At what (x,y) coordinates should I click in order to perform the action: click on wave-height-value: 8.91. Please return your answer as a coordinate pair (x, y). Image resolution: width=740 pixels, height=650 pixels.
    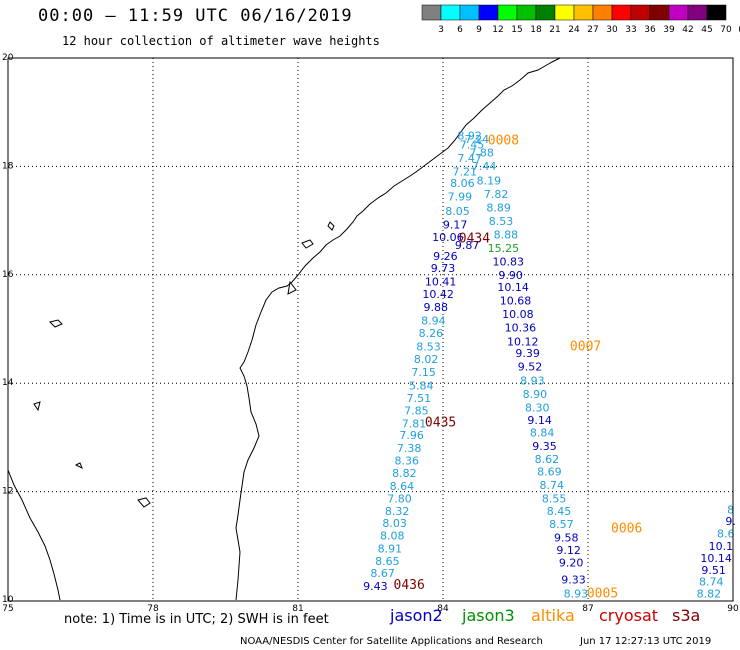
    Looking at the image, I should click on (390, 548).